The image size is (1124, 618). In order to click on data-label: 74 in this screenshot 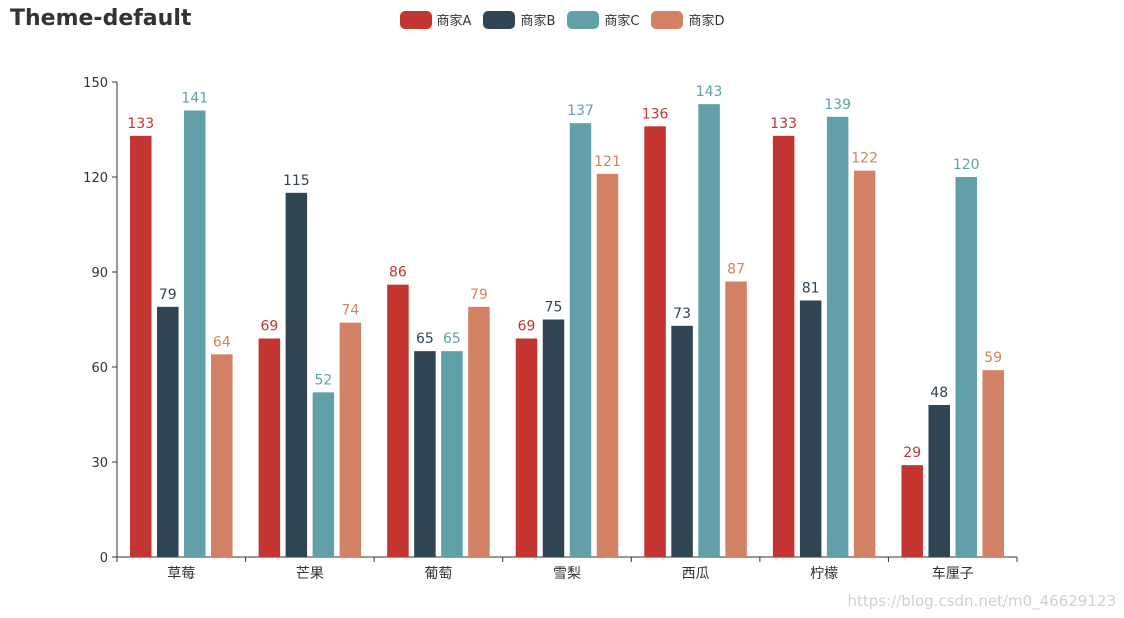, I will do `click(350, 311)`.